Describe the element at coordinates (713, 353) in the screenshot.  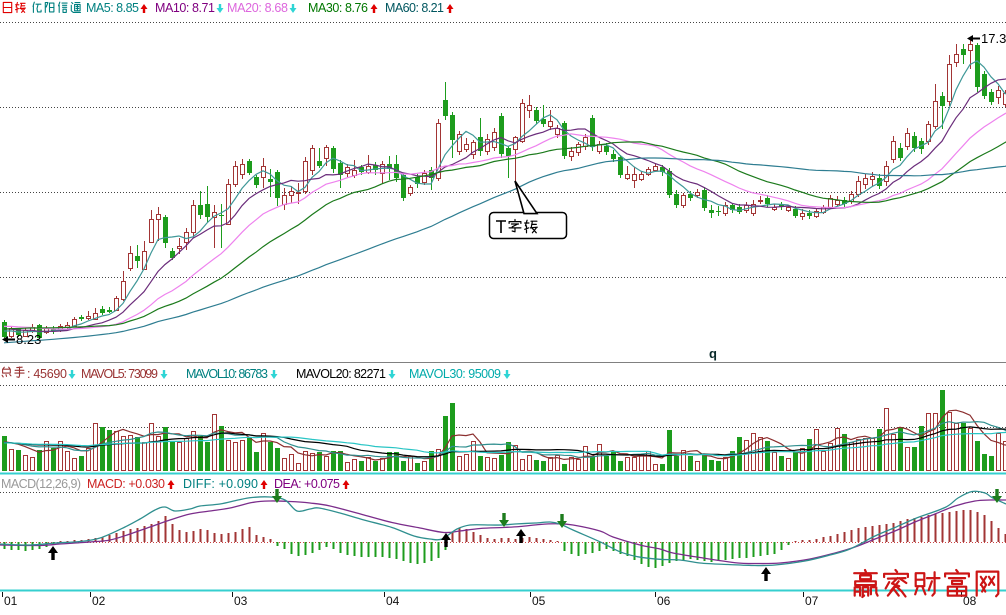
I see `svg-text: q` at that location.